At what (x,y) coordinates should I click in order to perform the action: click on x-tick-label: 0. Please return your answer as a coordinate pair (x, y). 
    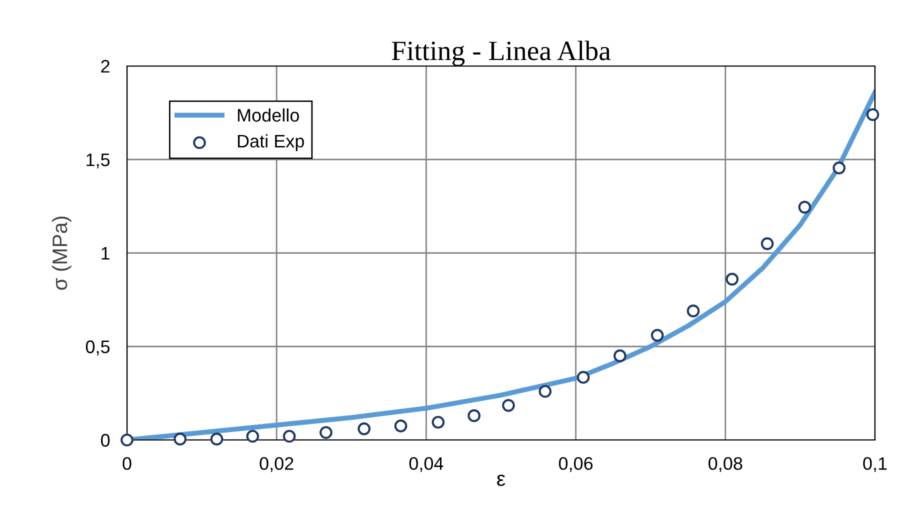
    Looking at the image, I should click on (127, 463).